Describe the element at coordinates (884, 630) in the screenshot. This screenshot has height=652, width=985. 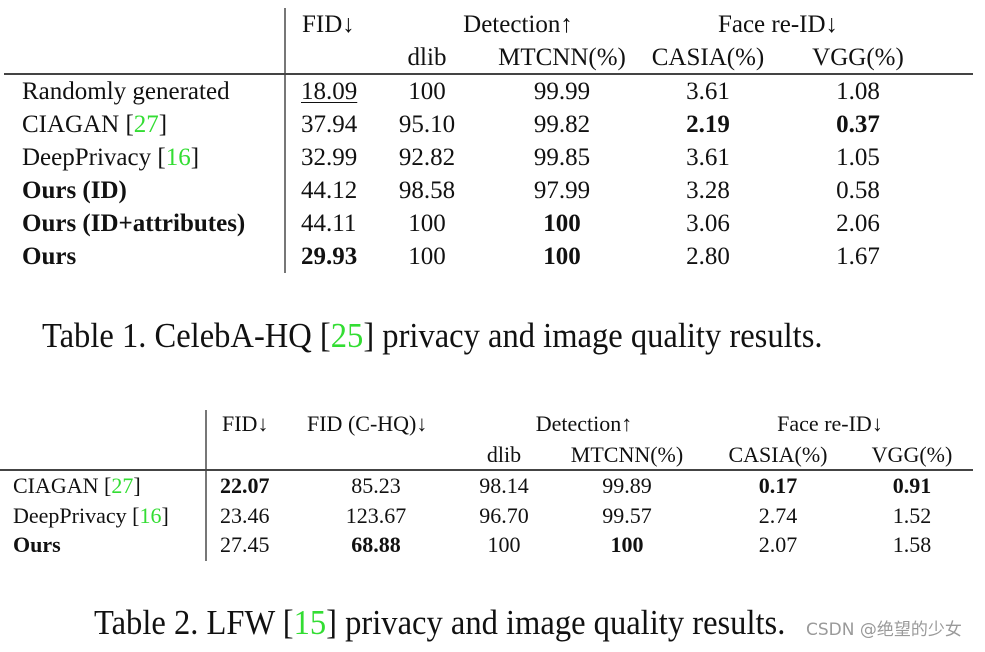
I see `watermark: CSDN @绝望的少女` at that location.